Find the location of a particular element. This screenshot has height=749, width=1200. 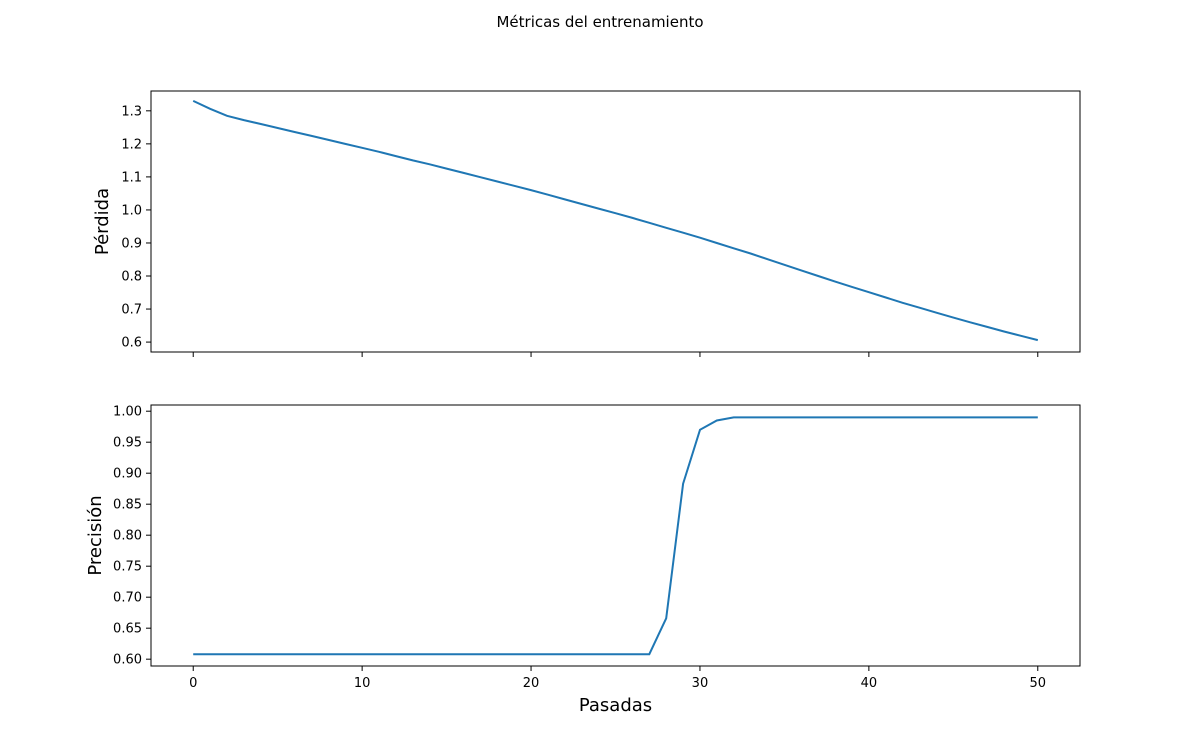

accuracy-x-tick-label: 40 is located at coordinates (869, 683).